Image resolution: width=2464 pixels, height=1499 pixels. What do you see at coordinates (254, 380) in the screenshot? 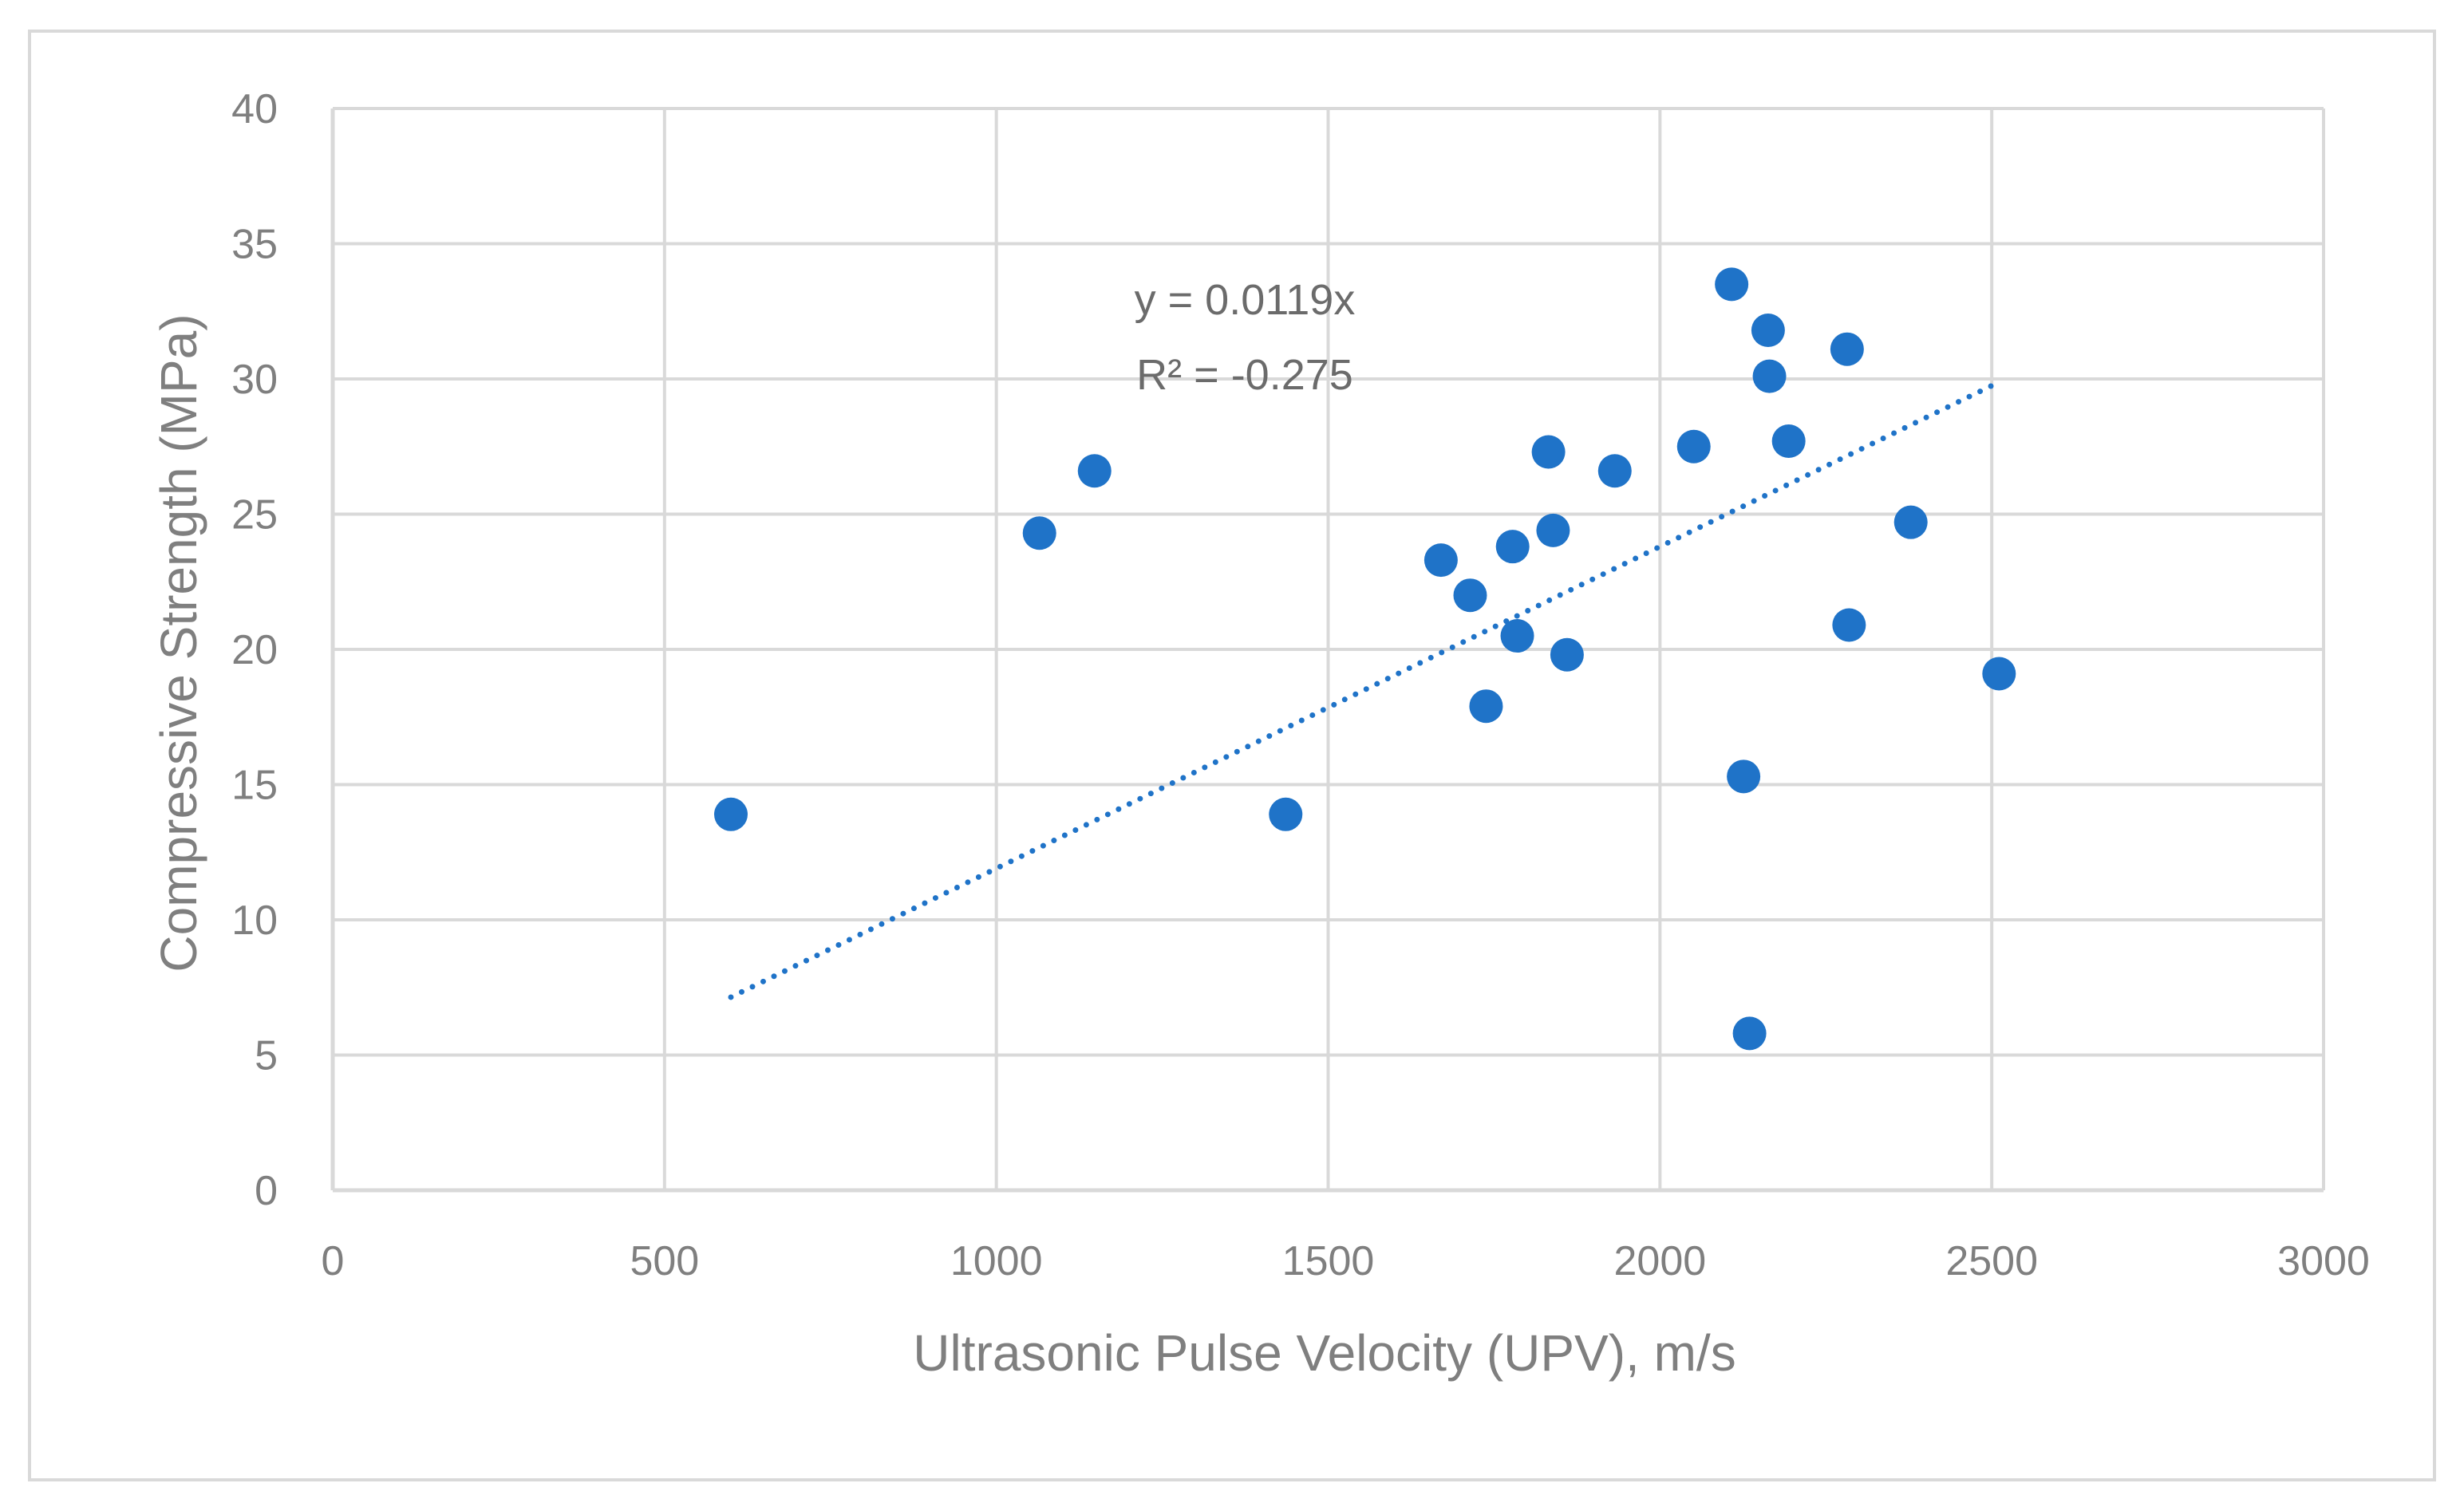
I see `y-tick-label: 30` at bounding box center [254, 380].